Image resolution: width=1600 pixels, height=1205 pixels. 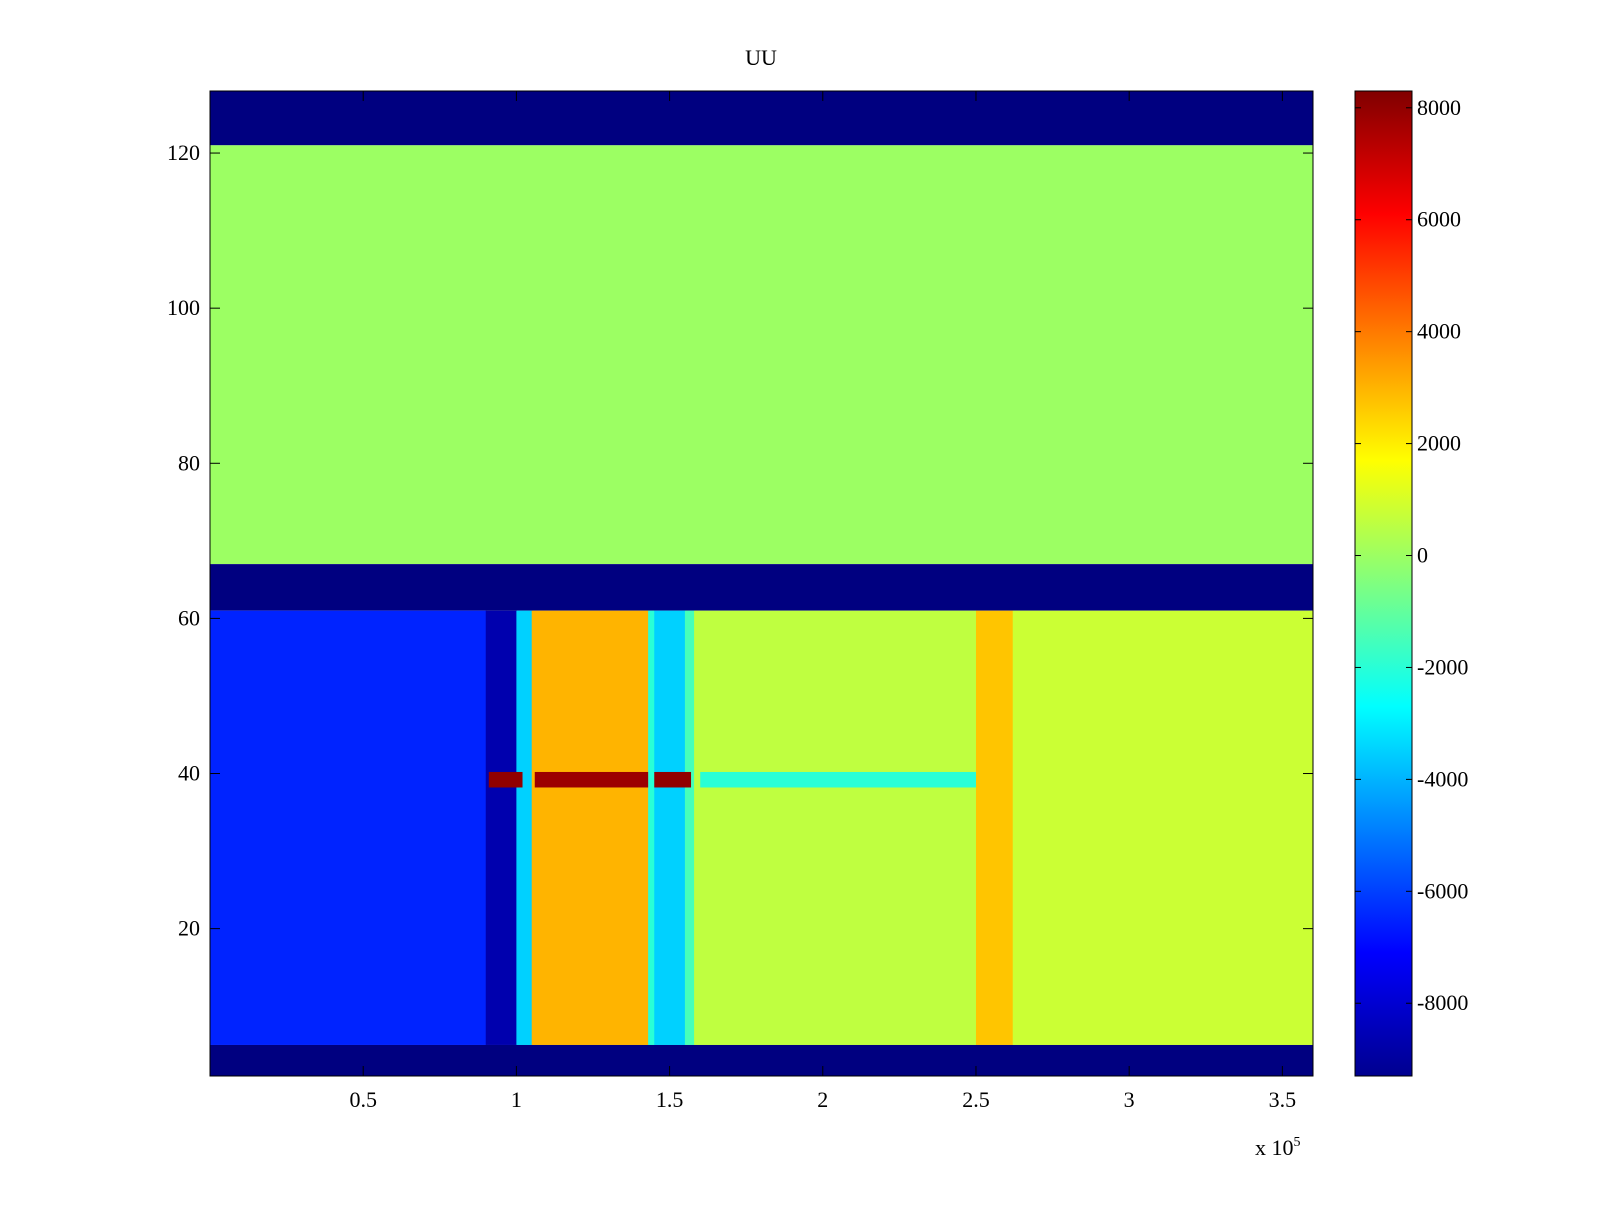 What do you see at coordinates (189, 928) in the screenshot?
I see `y-tick-label: 20` at bounding box center [189, 928].